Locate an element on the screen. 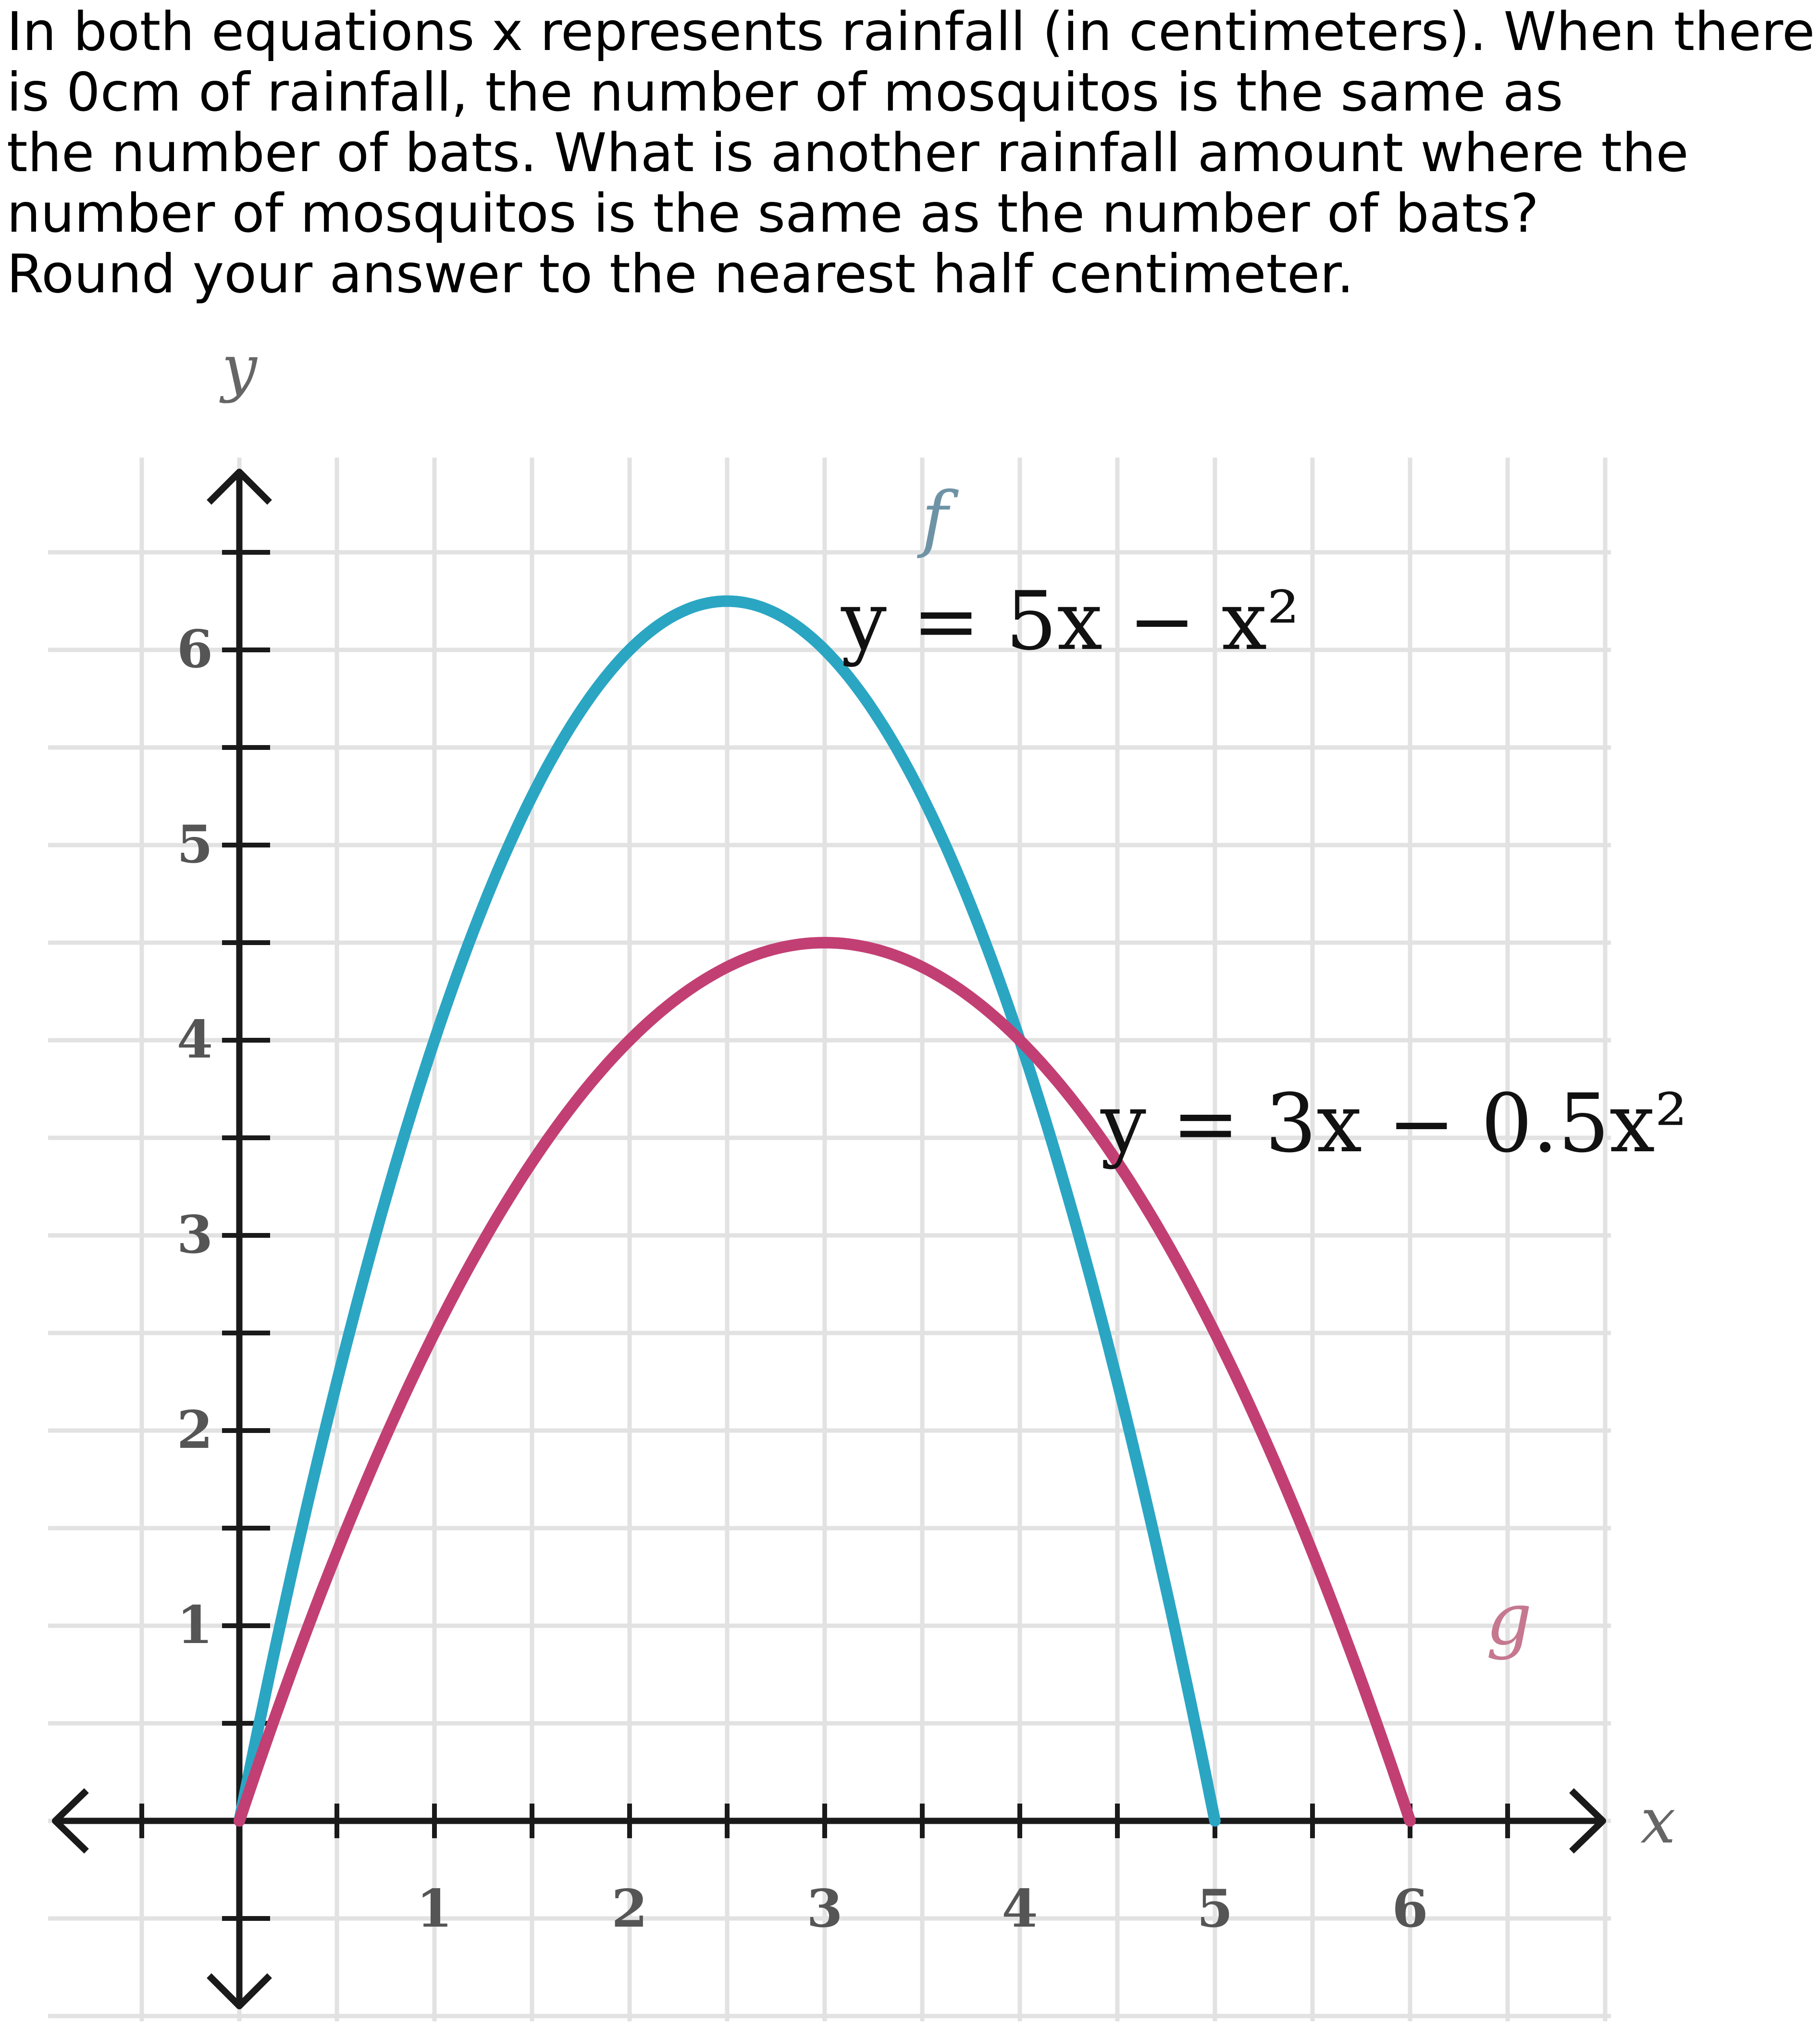  x-axis-left-arrow is located at coordinates (70, 1821).